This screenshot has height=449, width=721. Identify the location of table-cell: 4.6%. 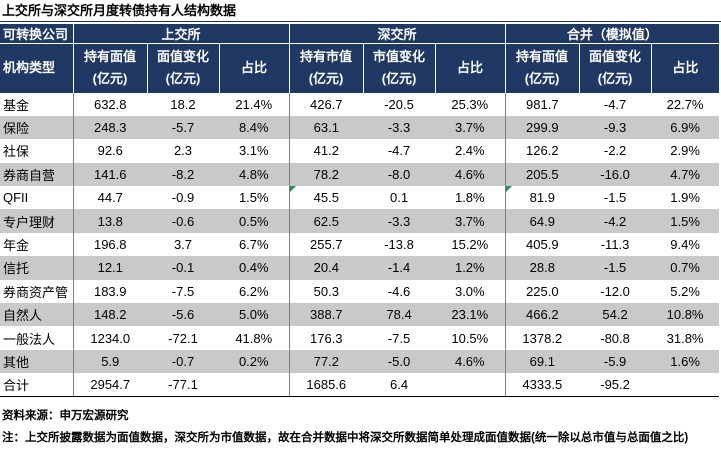
(470, 361).